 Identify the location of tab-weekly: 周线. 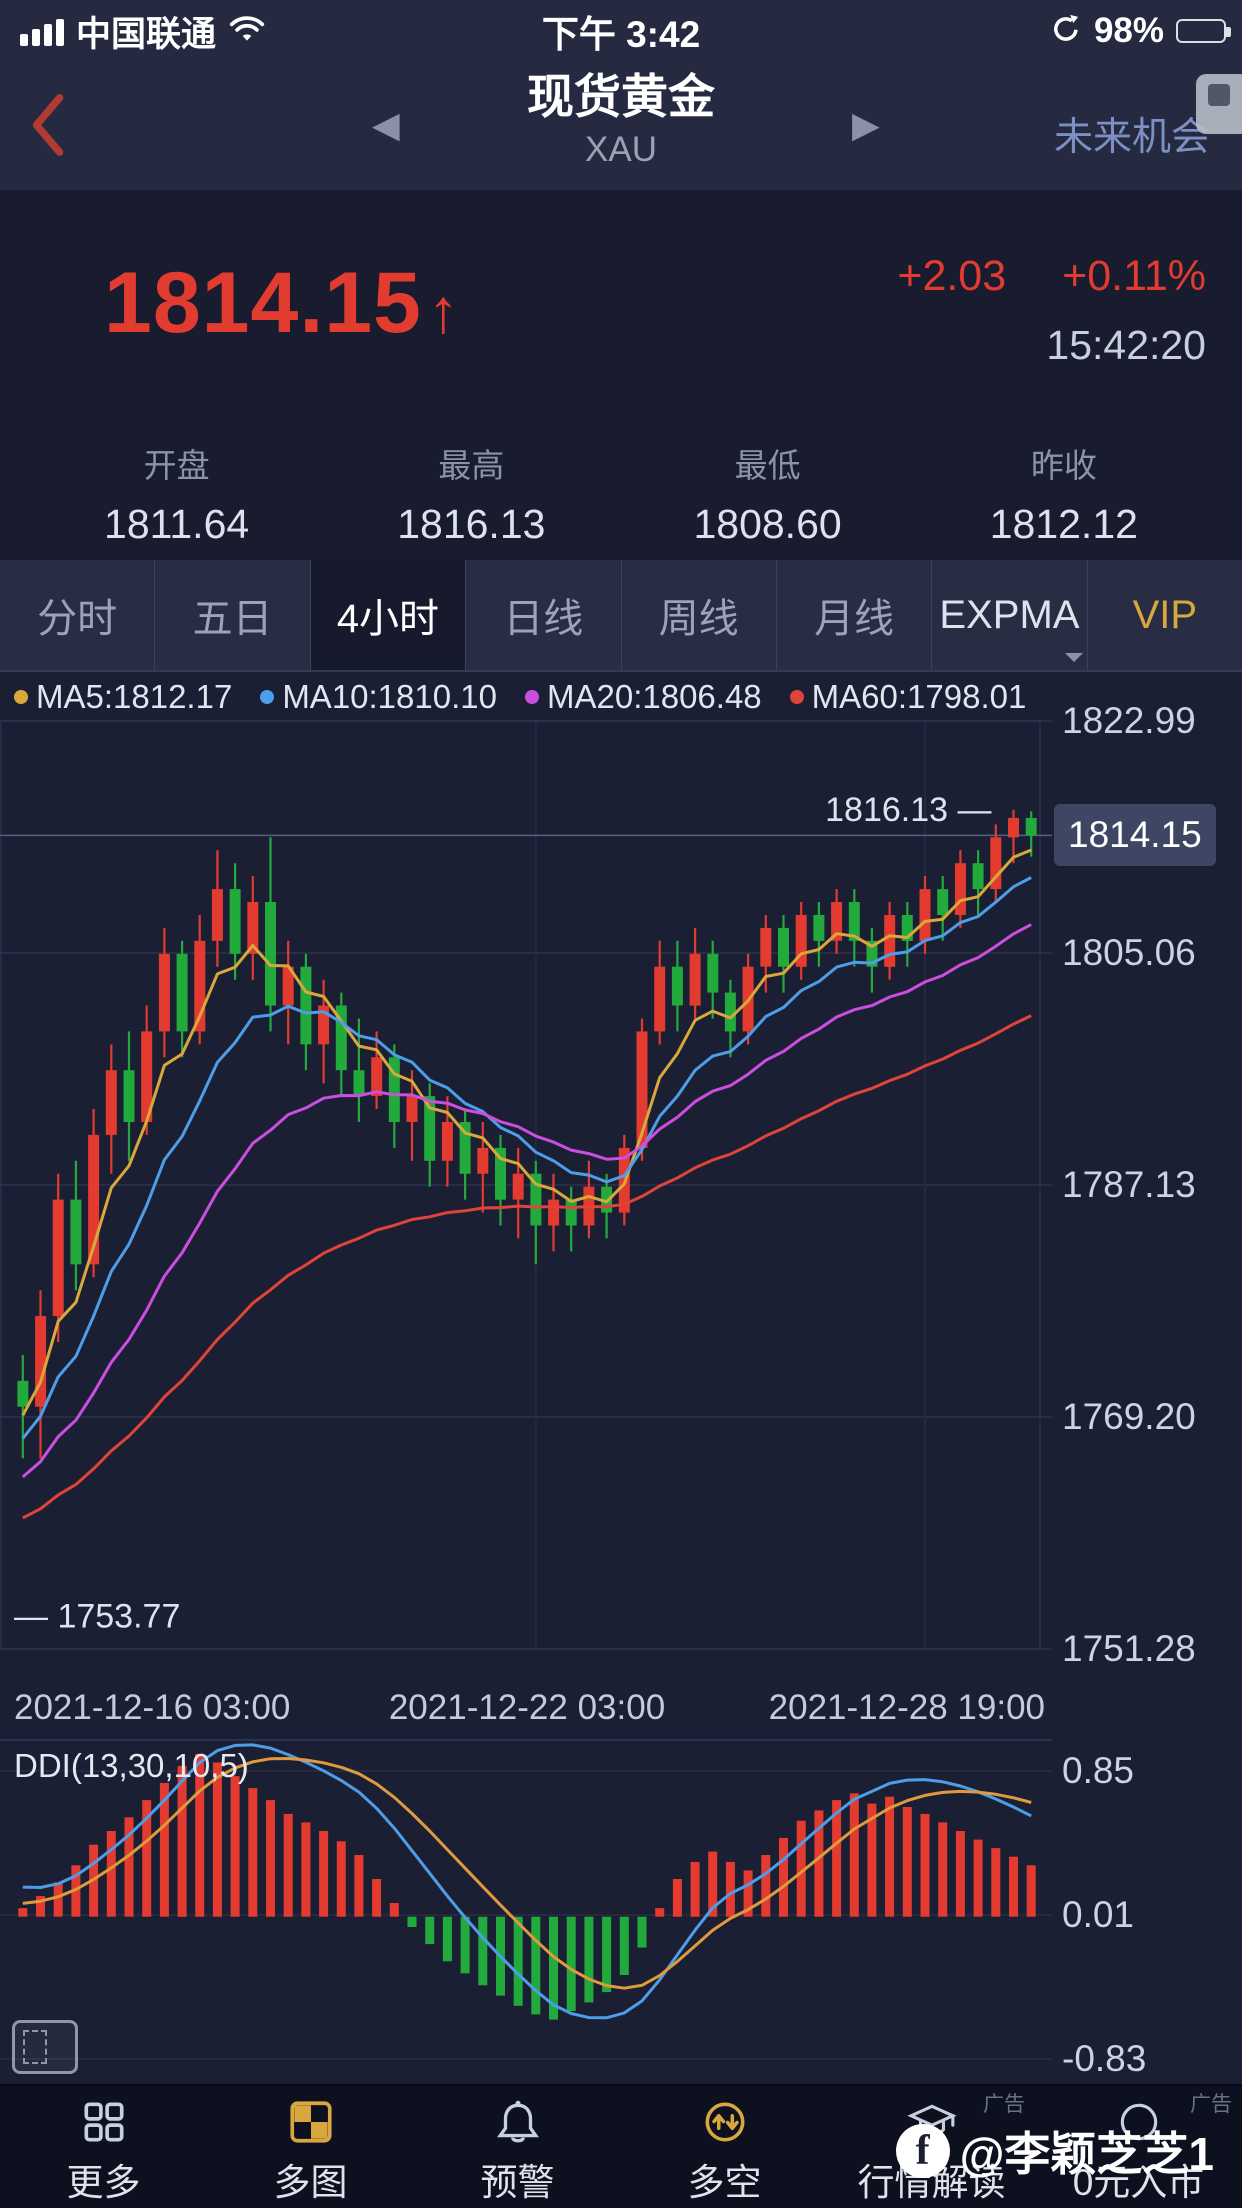
(698, 615).